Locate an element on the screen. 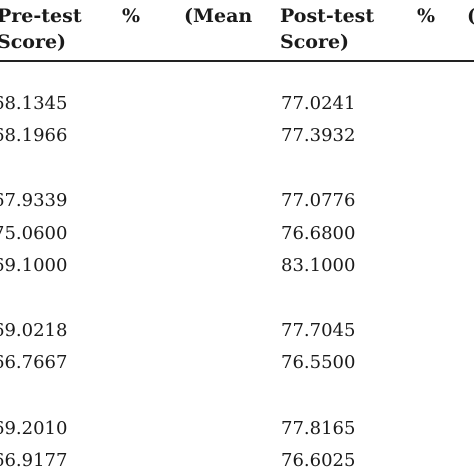 The image size is (474, 474). post-test-cell: 76.6800 is located at coordinates (318, 233).